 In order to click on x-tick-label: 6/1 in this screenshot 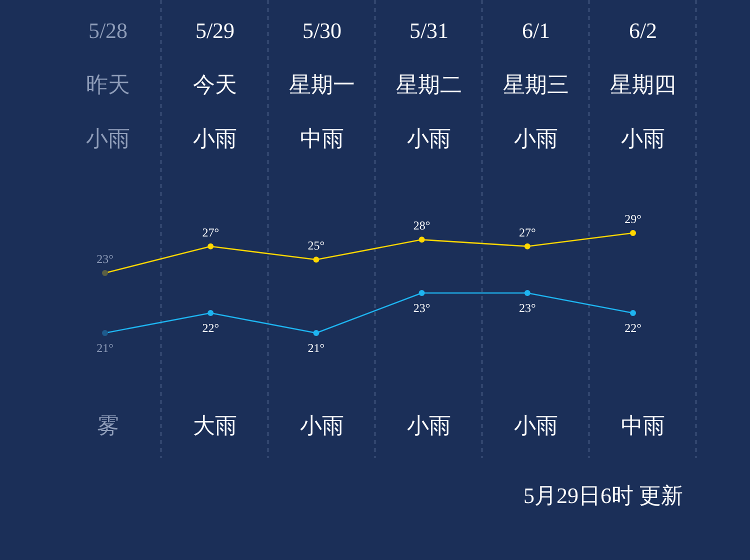, I will do `click(536, 30)`.